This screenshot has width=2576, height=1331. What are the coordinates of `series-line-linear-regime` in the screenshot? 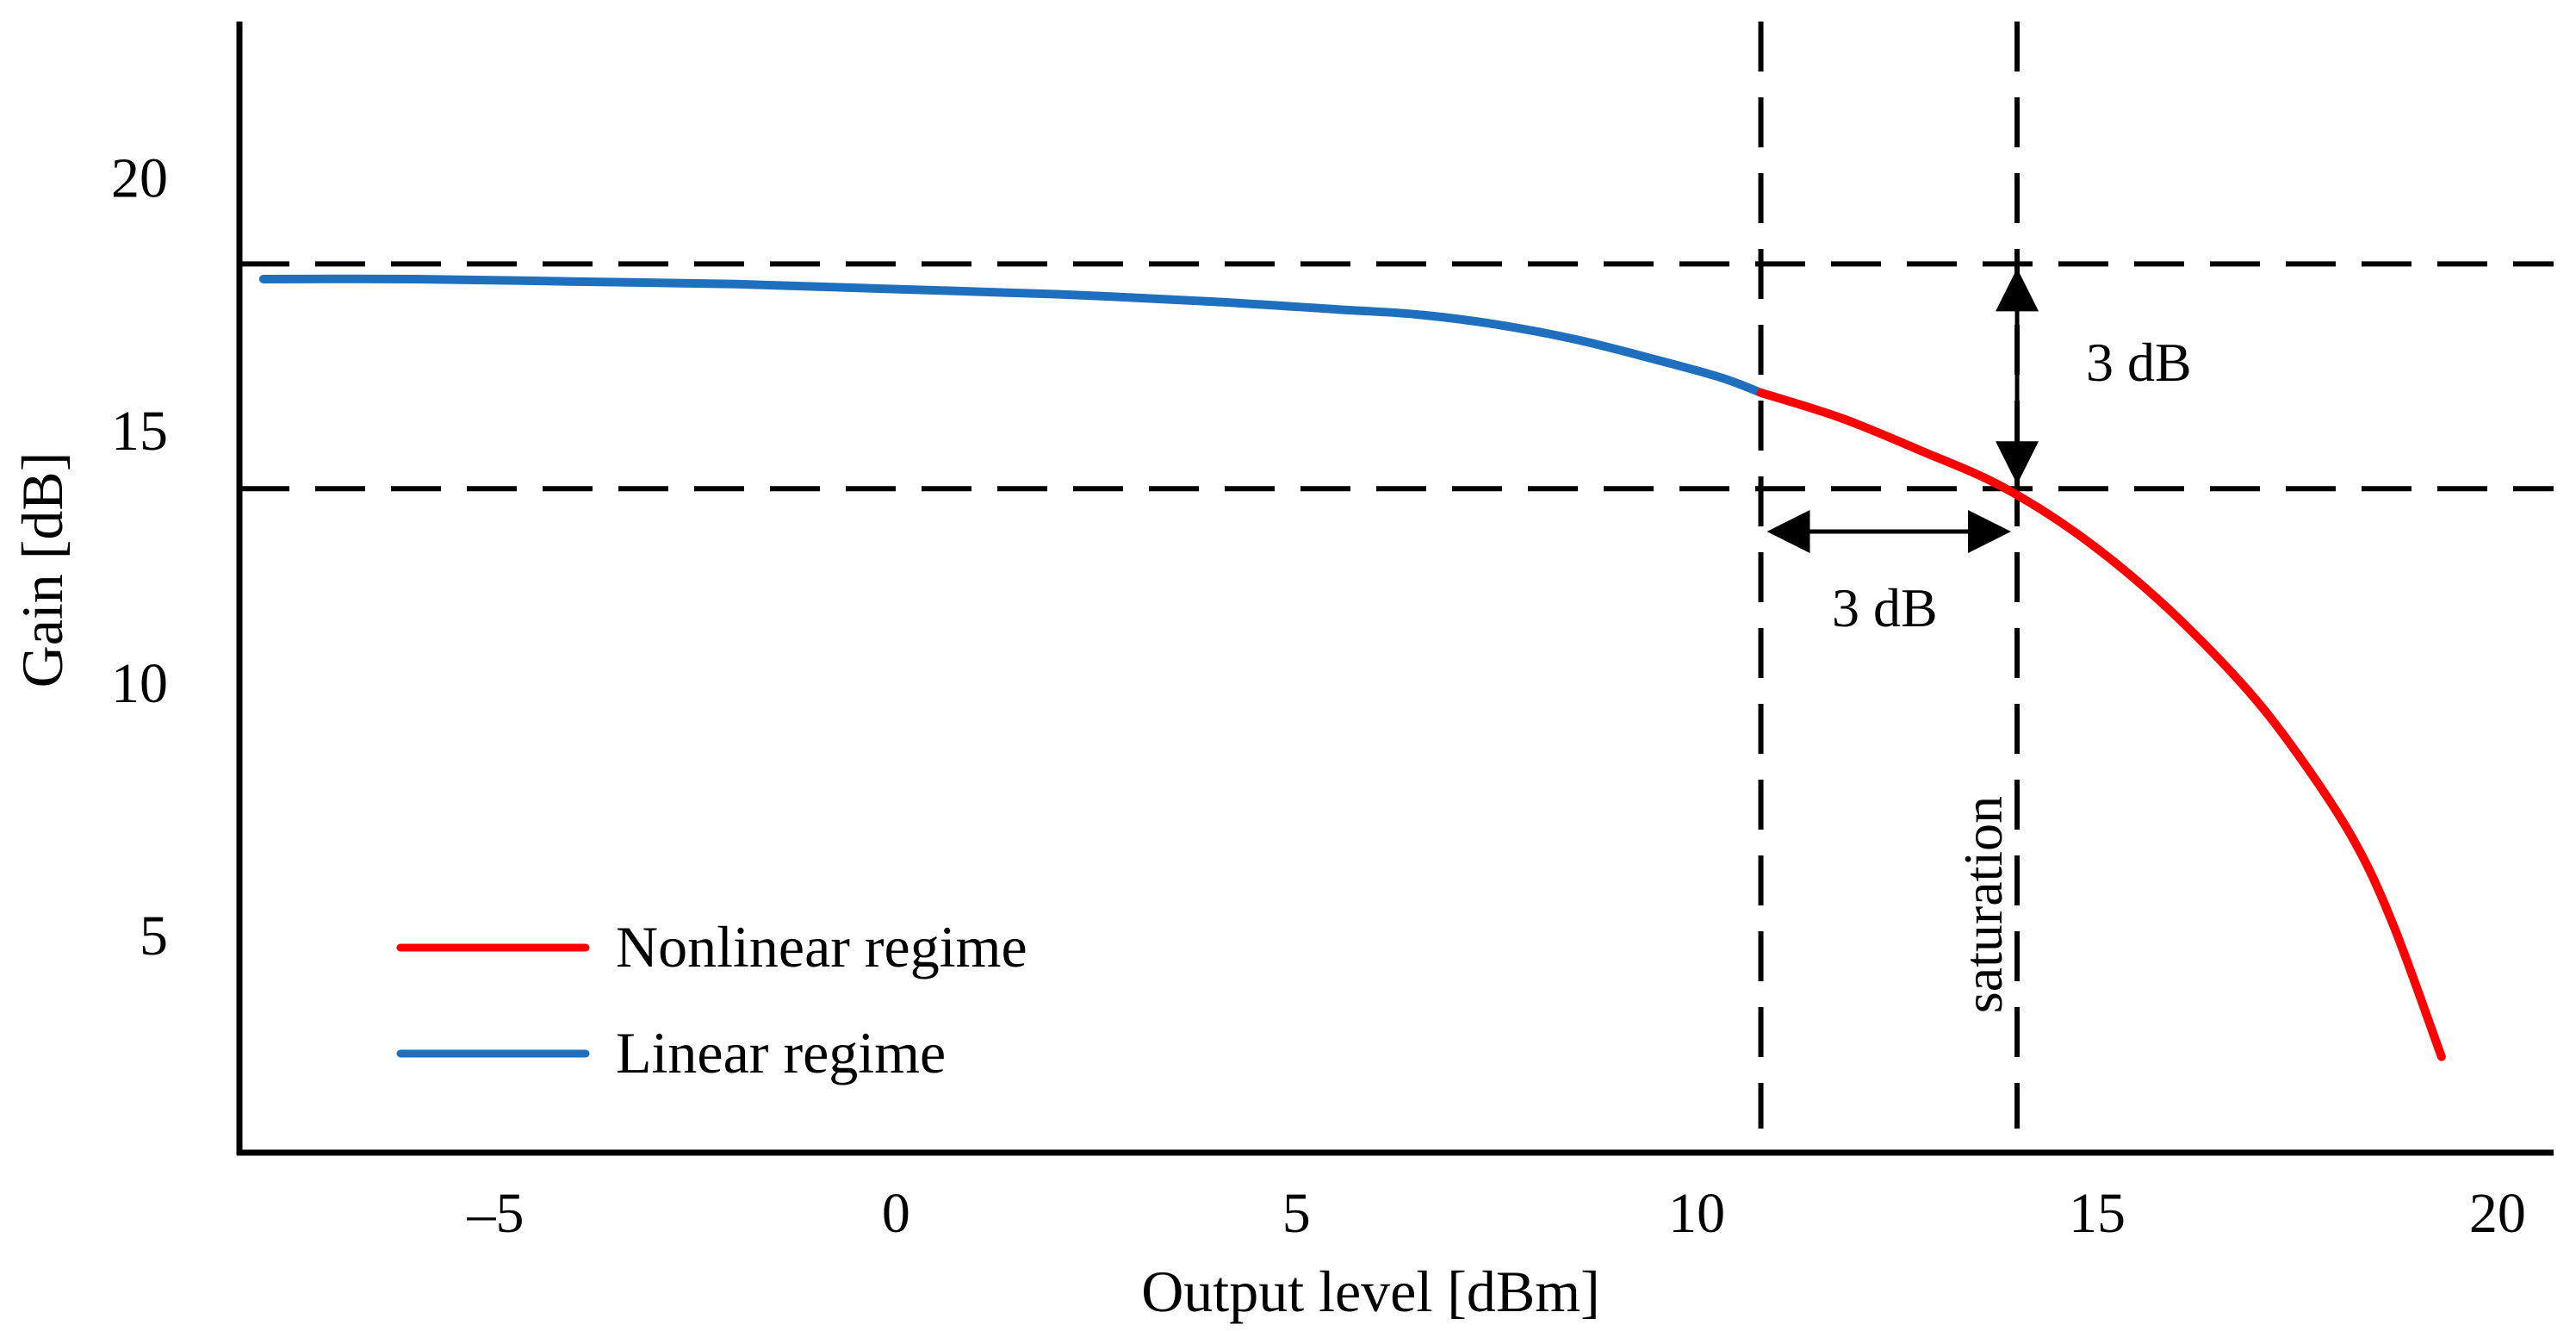 It's located at (1012, 335).